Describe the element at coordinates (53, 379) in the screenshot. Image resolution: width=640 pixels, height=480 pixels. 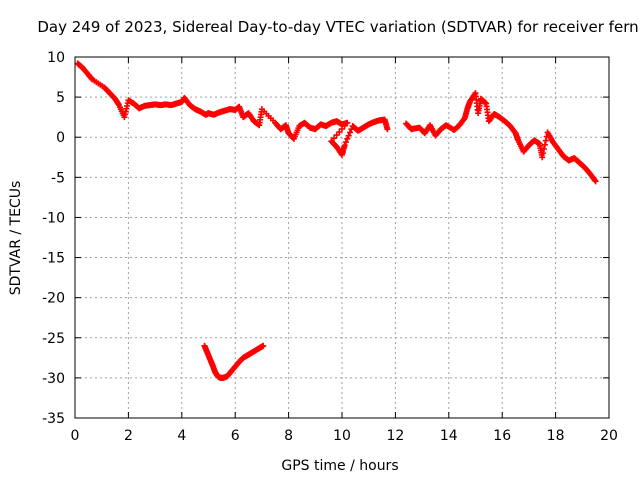
I see `y-tick-label: -30` at that location.